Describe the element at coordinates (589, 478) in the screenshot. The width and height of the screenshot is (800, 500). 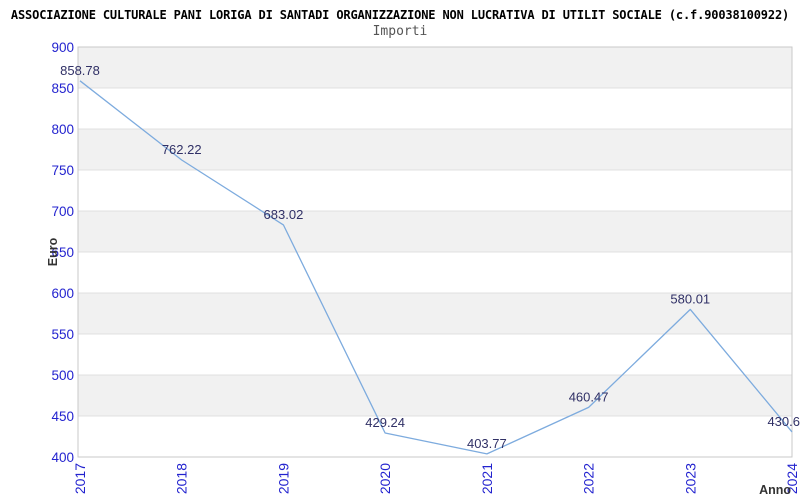
I see `x-tick-label: 2022` at that location.